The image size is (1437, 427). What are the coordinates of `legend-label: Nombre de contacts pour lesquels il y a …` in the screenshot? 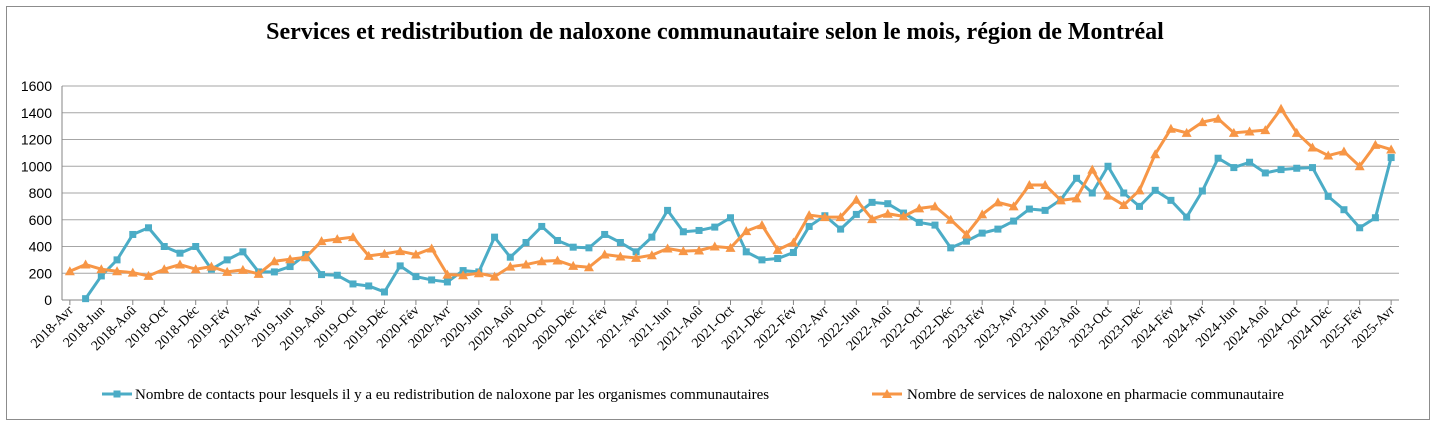 It's located at (452, 395).